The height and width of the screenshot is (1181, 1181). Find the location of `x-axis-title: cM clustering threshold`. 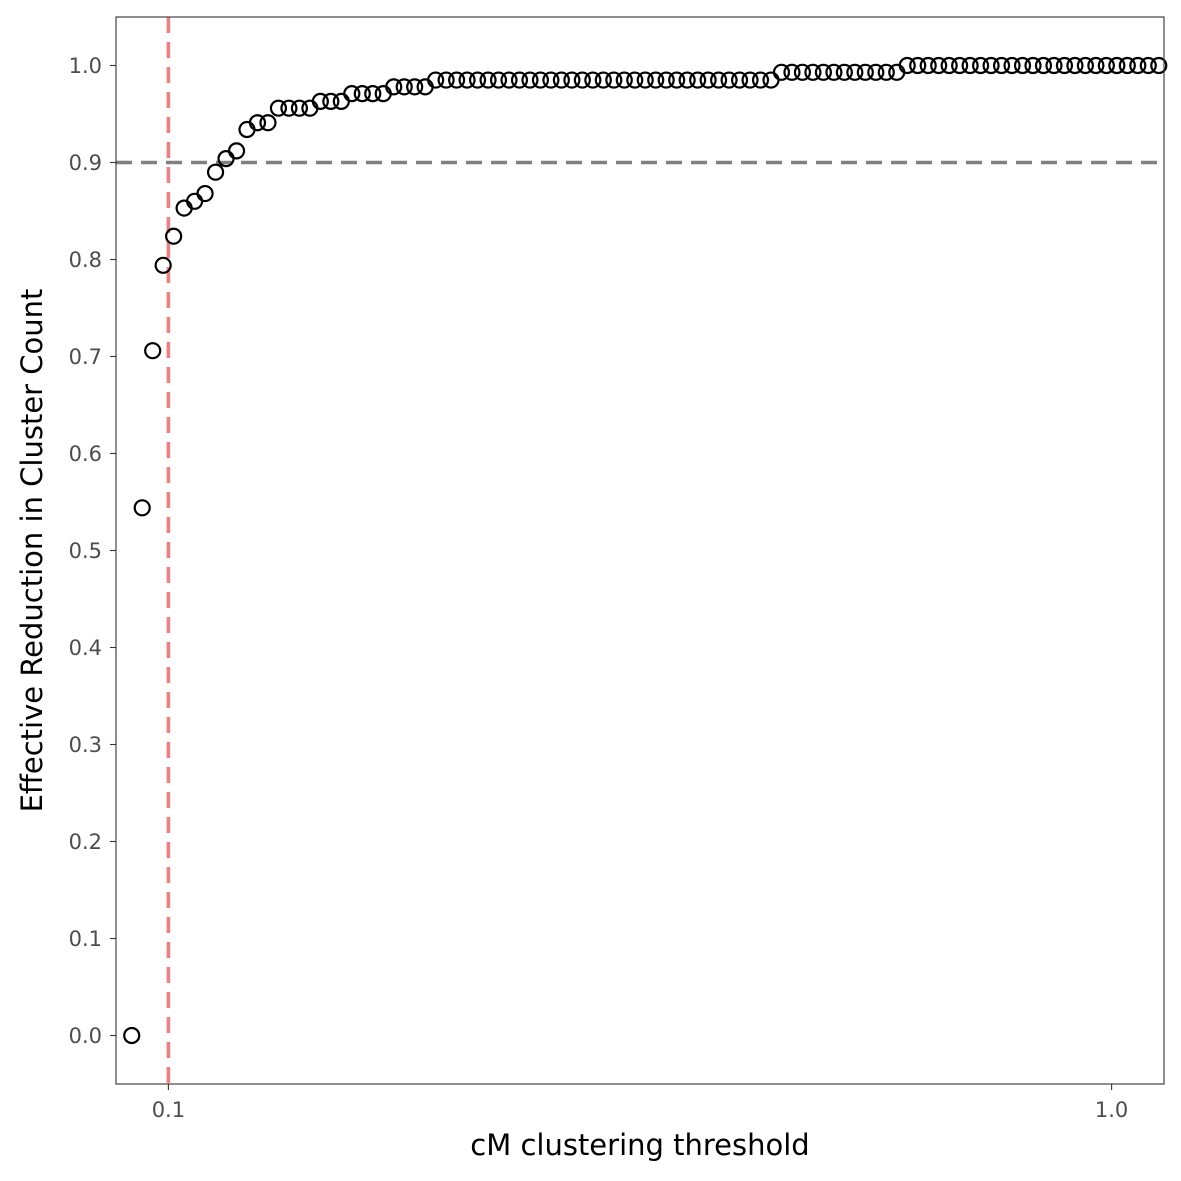

x-axis-title: cM clustering threshold is located at coordinates (639, 1145).